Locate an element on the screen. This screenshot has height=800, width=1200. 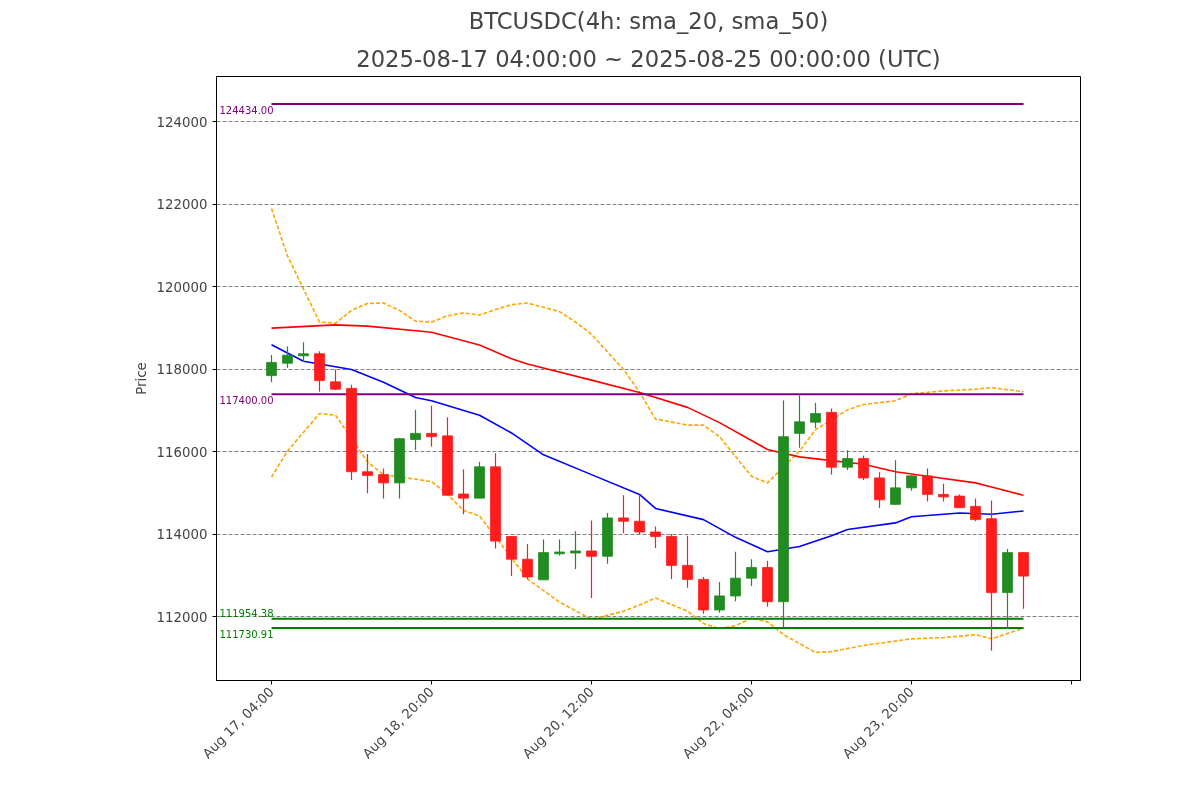
y-tick-label: 124000 is located at coordinates (182, 122).